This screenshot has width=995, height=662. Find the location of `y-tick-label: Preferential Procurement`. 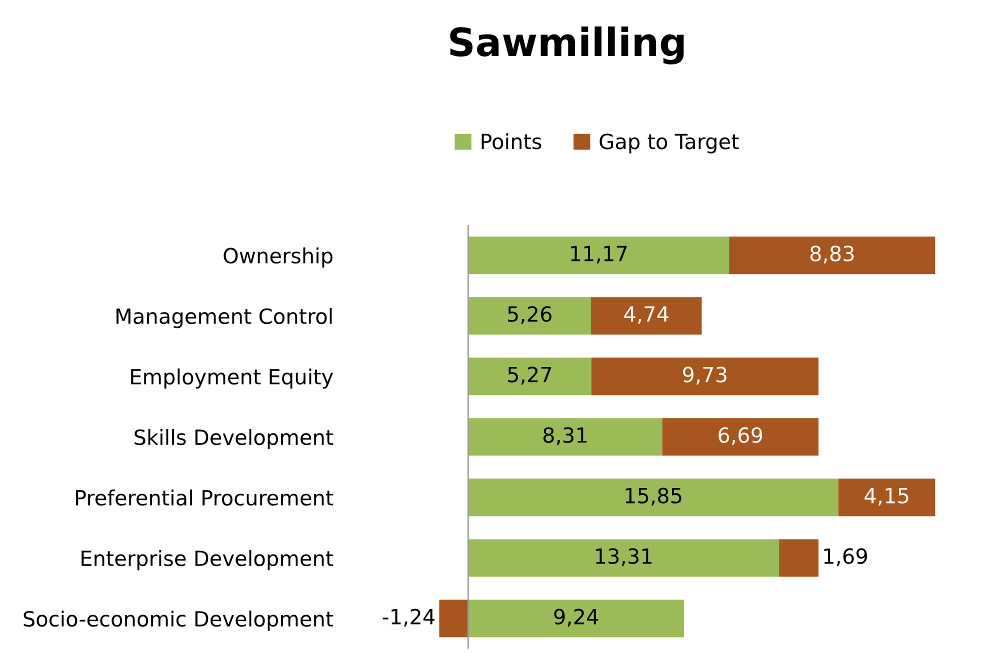

y-tick-label: Preferential Procurement is located at coordinates (205, 498).